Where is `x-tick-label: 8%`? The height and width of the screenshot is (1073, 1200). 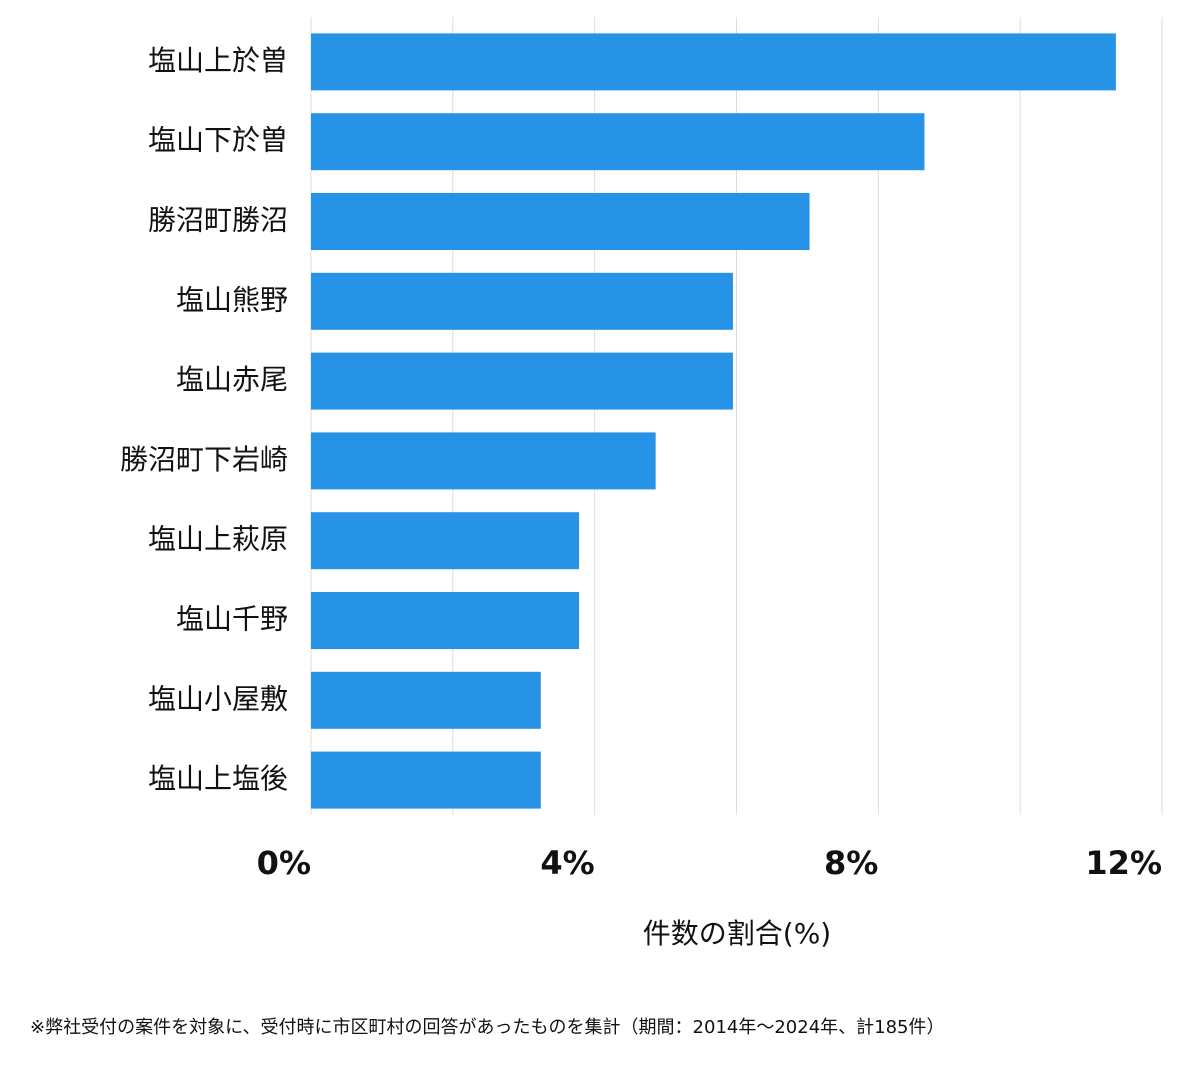
x-tick-label: 8% is located at coordinates (851, 863).